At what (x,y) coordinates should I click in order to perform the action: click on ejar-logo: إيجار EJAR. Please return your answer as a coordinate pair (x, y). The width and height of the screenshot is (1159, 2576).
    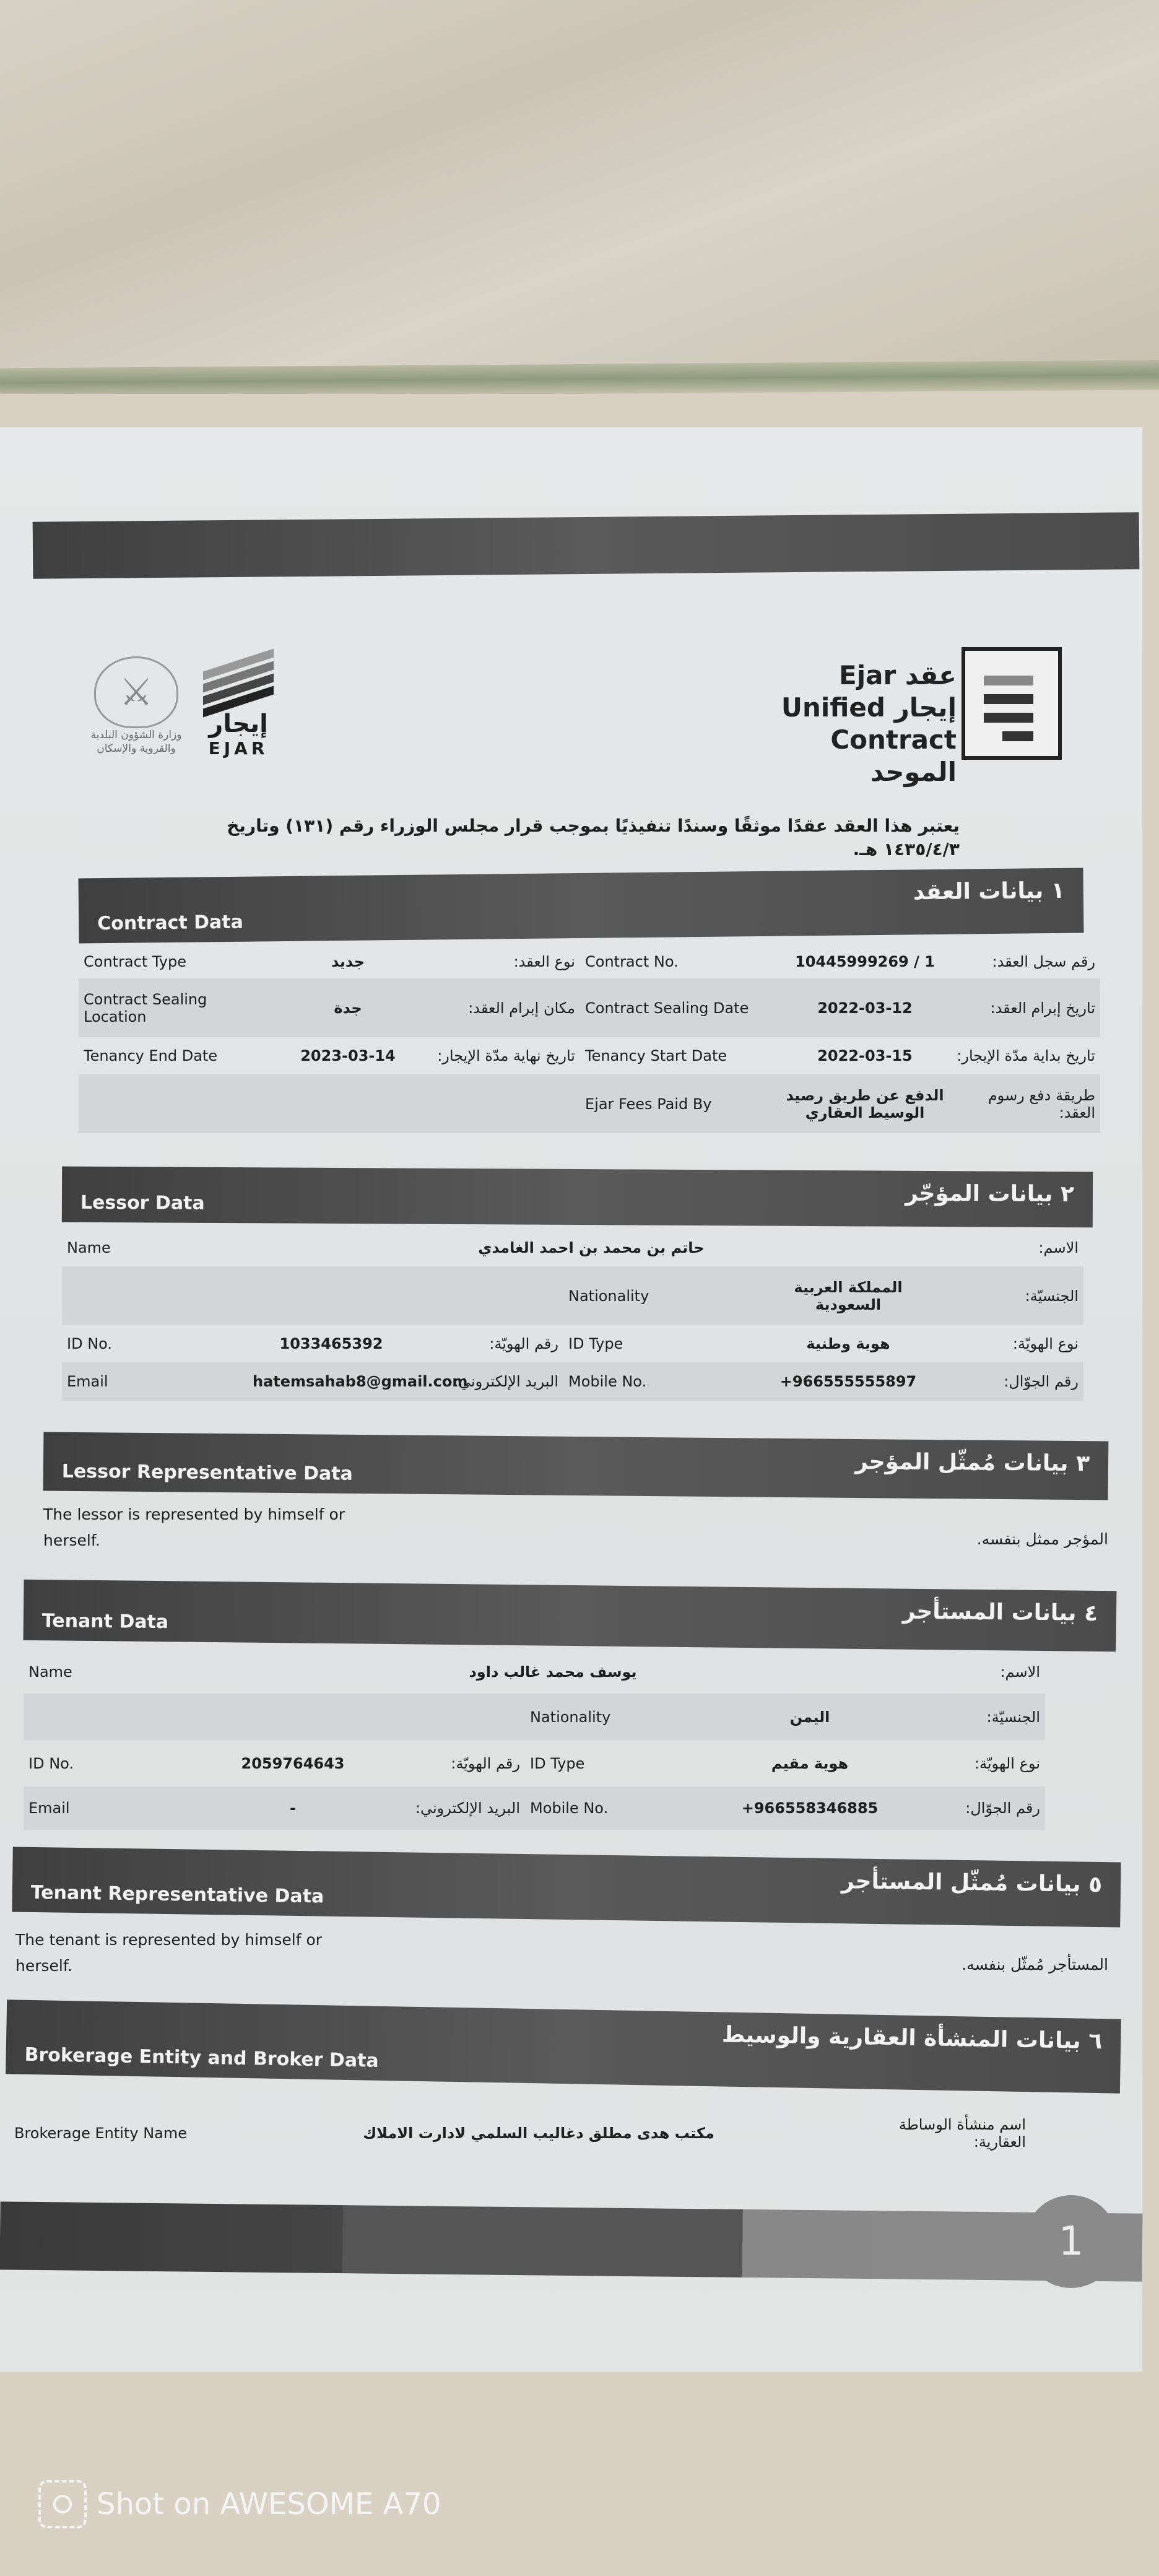
    Looking at the image, I should click on (238, 714).